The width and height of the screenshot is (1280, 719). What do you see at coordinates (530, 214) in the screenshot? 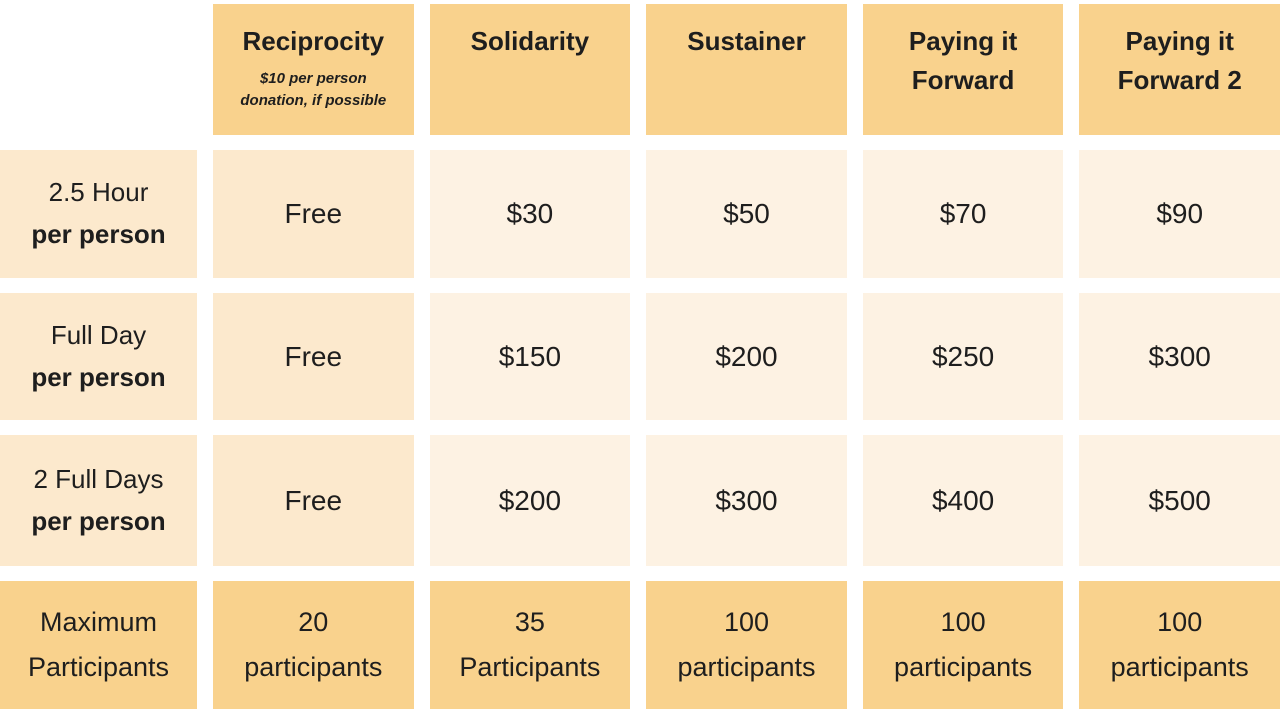
I see `cell-2-5-hour-solidarity: $30` at bounding box center [530, 214].